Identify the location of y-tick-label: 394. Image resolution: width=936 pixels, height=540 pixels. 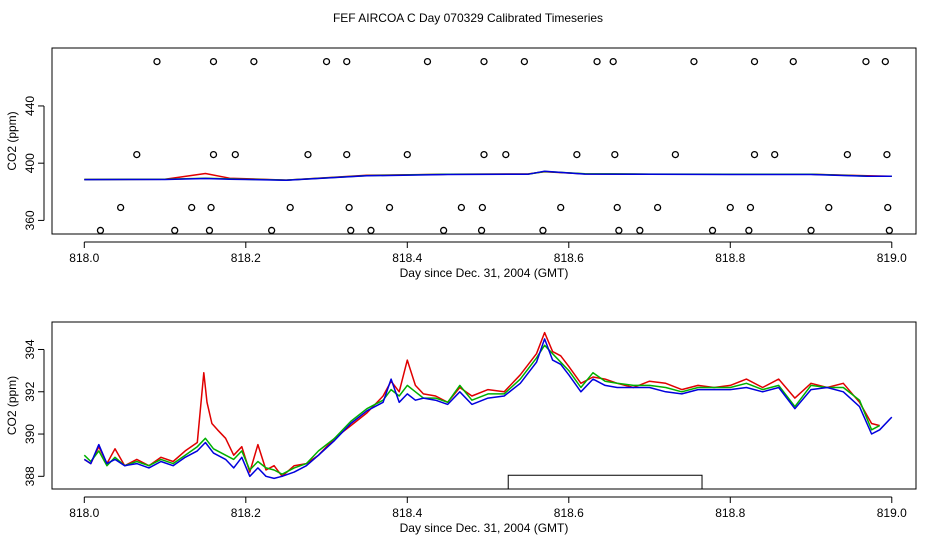
(30, 349).